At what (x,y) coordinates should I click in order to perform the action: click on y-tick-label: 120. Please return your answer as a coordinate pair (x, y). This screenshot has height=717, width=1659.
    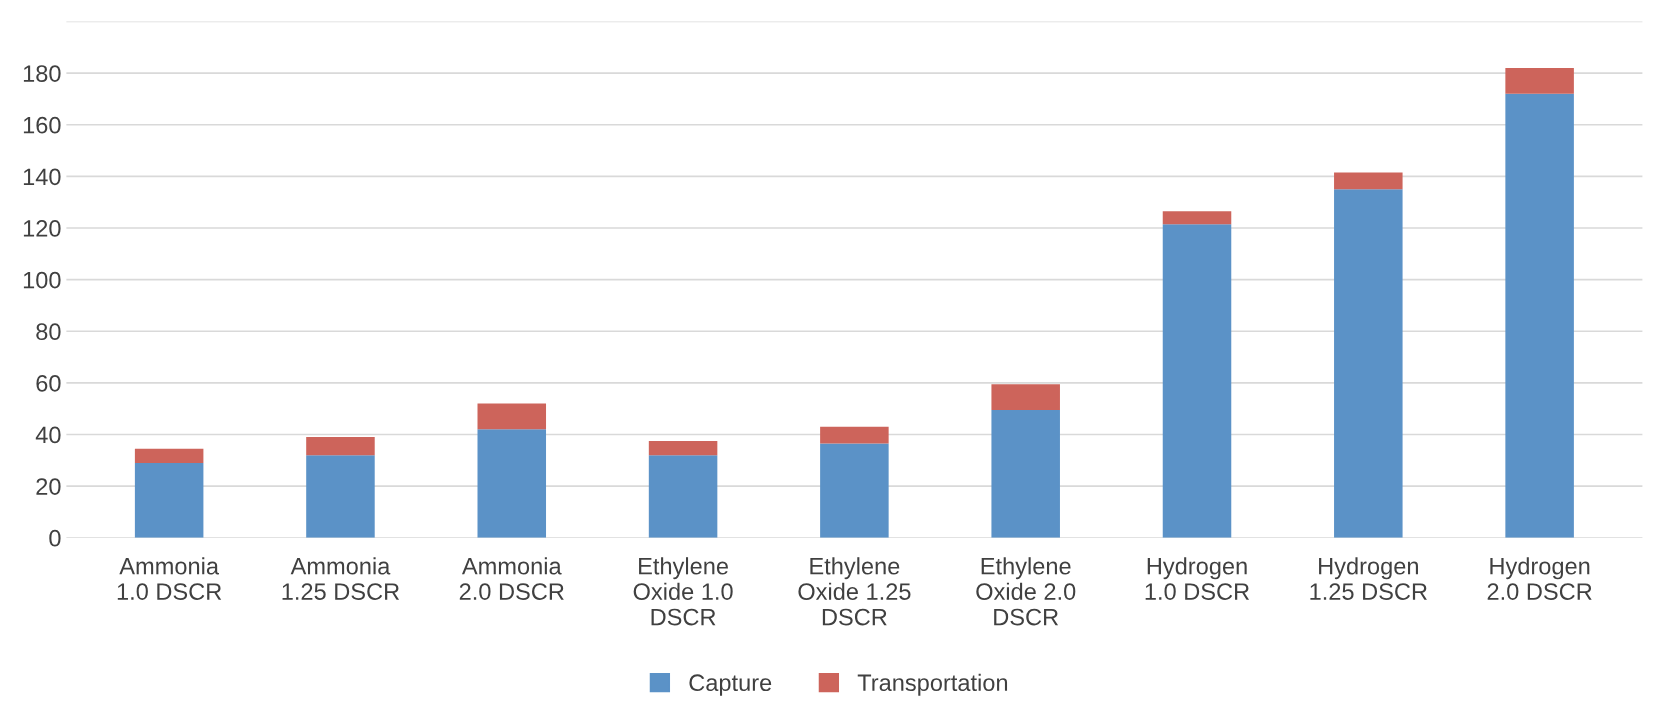
    Looking at the image, I should click on (42, 228).